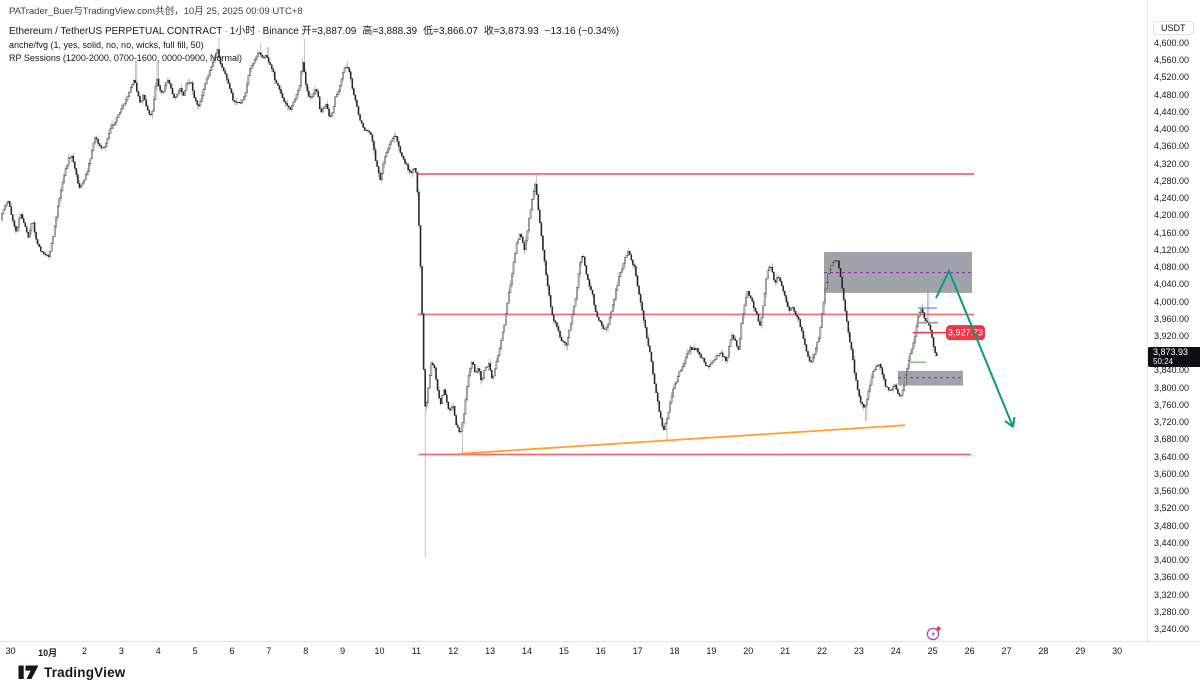  Describe the element at coordinates (683, 439) in the screenshot. I see `trend-line` at that location.